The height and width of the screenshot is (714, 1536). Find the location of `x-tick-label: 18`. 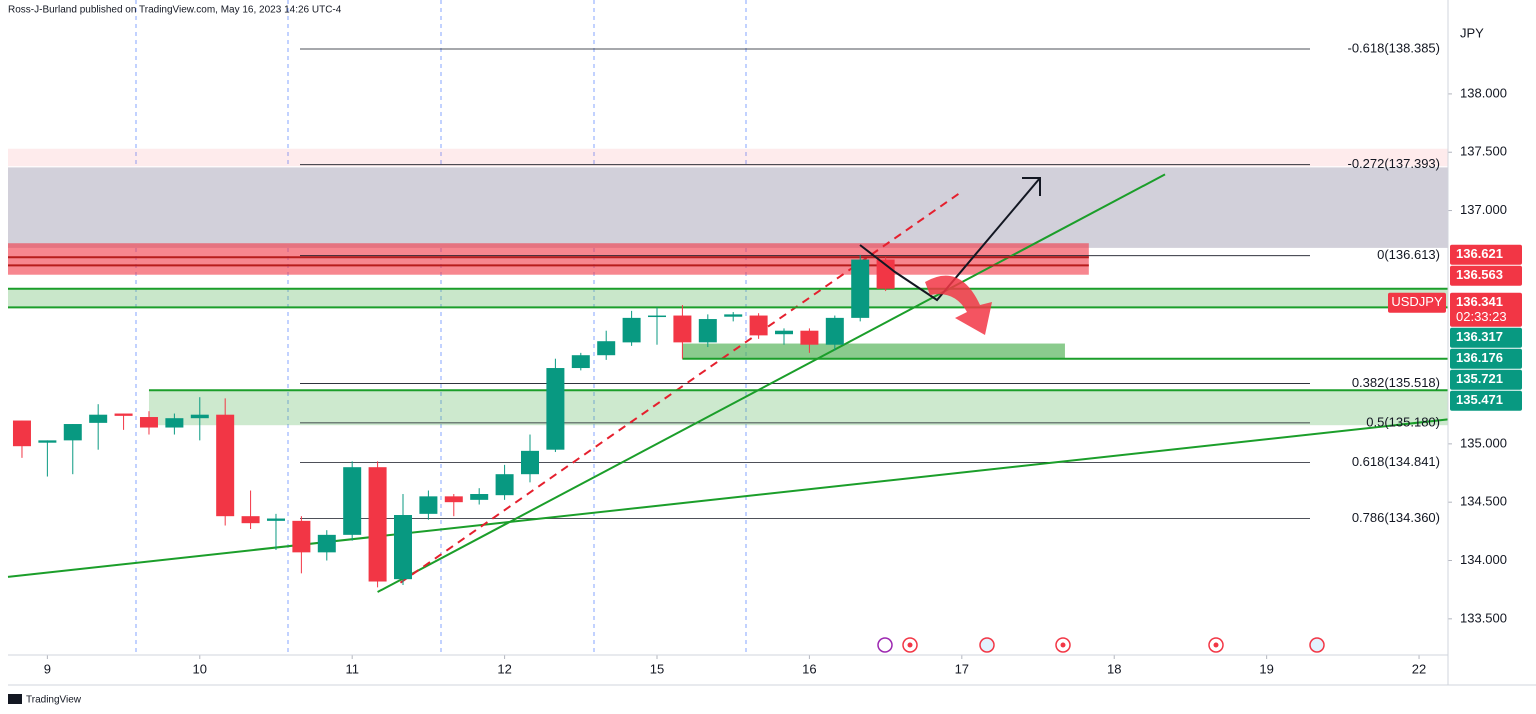

x-tick-label: 18 is located at coordinates (1114, 668).